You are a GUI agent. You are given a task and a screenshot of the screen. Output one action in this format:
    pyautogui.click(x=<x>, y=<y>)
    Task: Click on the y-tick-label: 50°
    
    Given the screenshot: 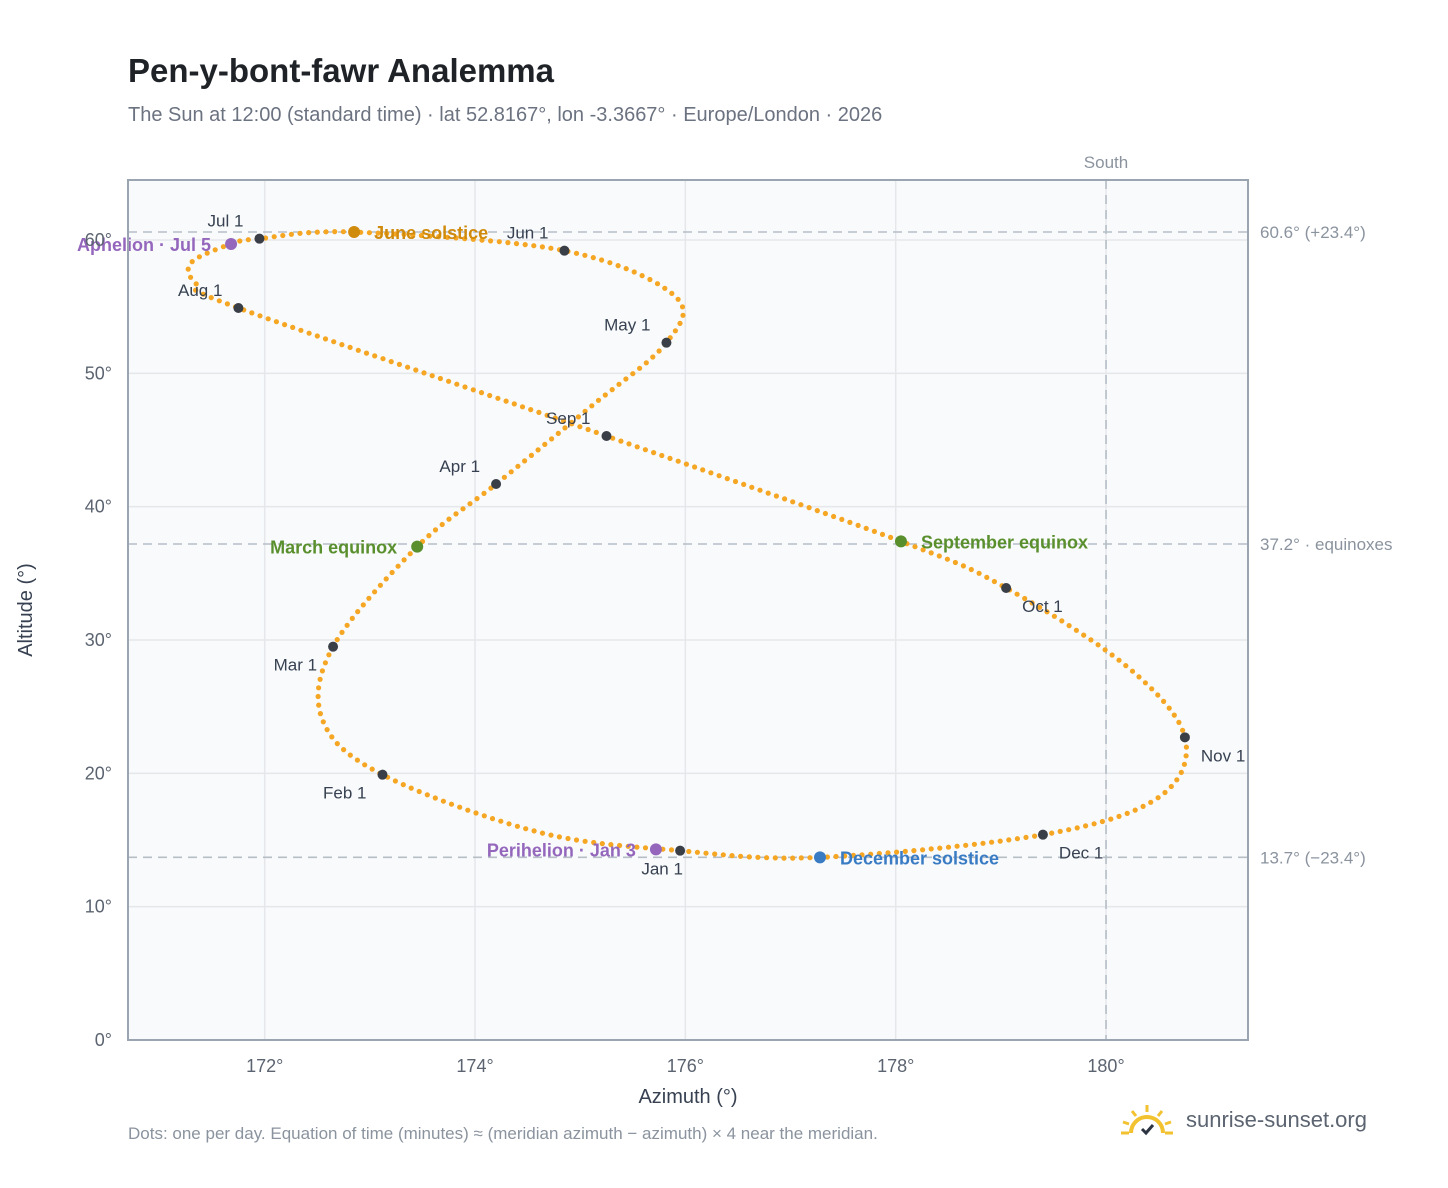 What is the action you would take?
    pyautogui.click(x=98, y=373)
    